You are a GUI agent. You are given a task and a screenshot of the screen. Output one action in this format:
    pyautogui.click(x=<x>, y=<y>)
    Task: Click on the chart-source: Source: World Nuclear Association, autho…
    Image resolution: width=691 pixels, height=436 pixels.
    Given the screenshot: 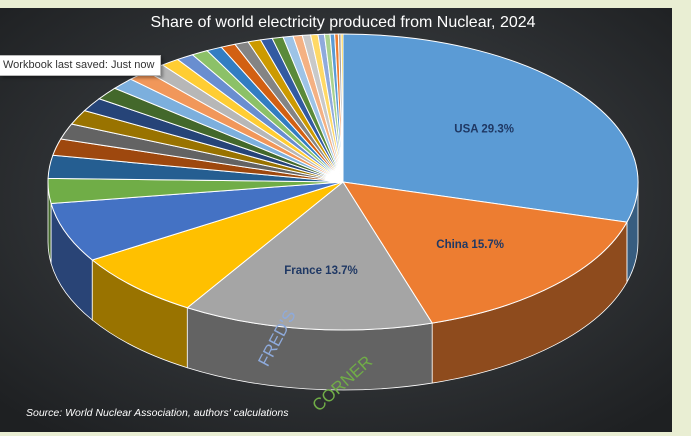 What is the action you would take?
    pyautogui.click(x=157, y=413)
    